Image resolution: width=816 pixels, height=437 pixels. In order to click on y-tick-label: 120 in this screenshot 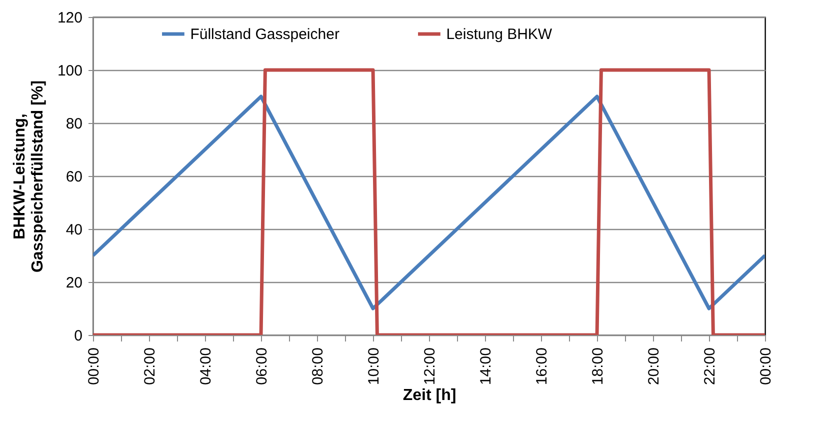, I will do `click(69, 18)`.